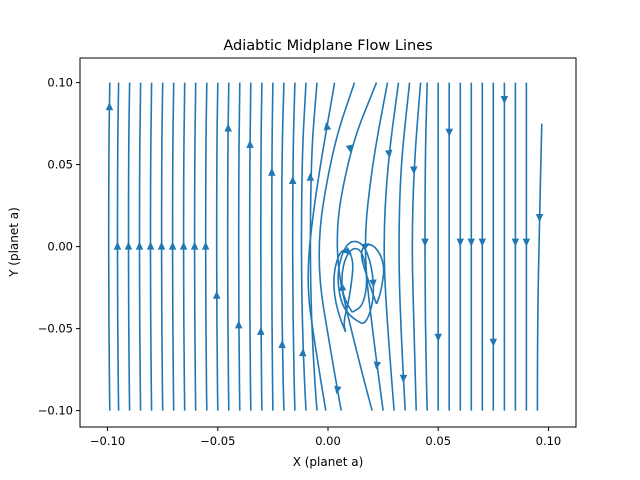  I want to click on y-tick-label-2: 0.00, so click(60, 247).